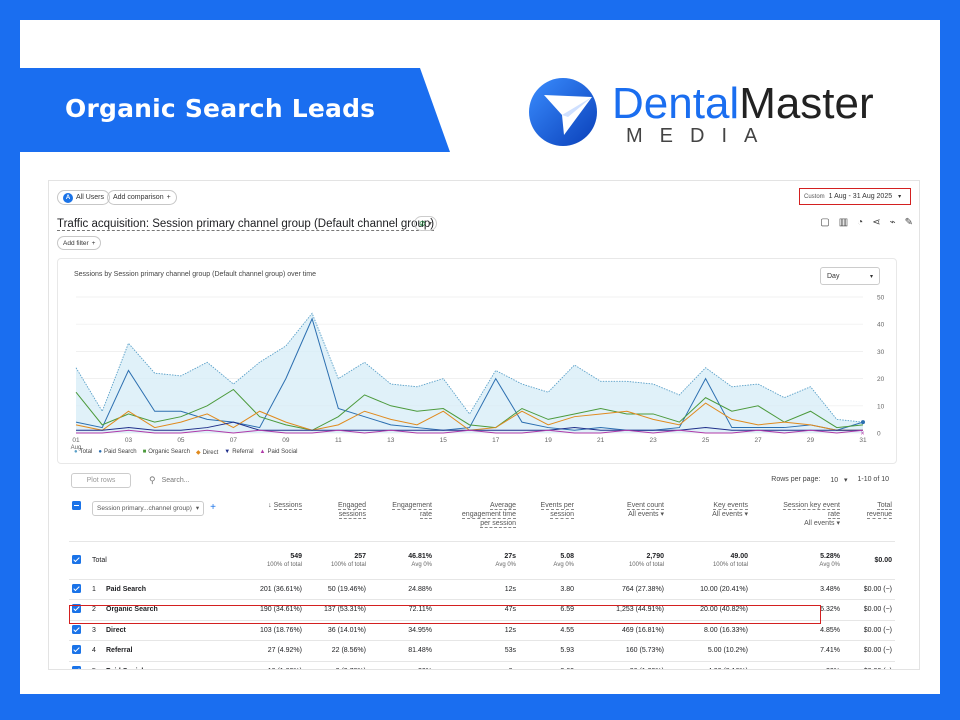  Describe the element at coordinates (402, 519) in the screenshot. I see `col-engagement-rate: Engagement rate` at that location.